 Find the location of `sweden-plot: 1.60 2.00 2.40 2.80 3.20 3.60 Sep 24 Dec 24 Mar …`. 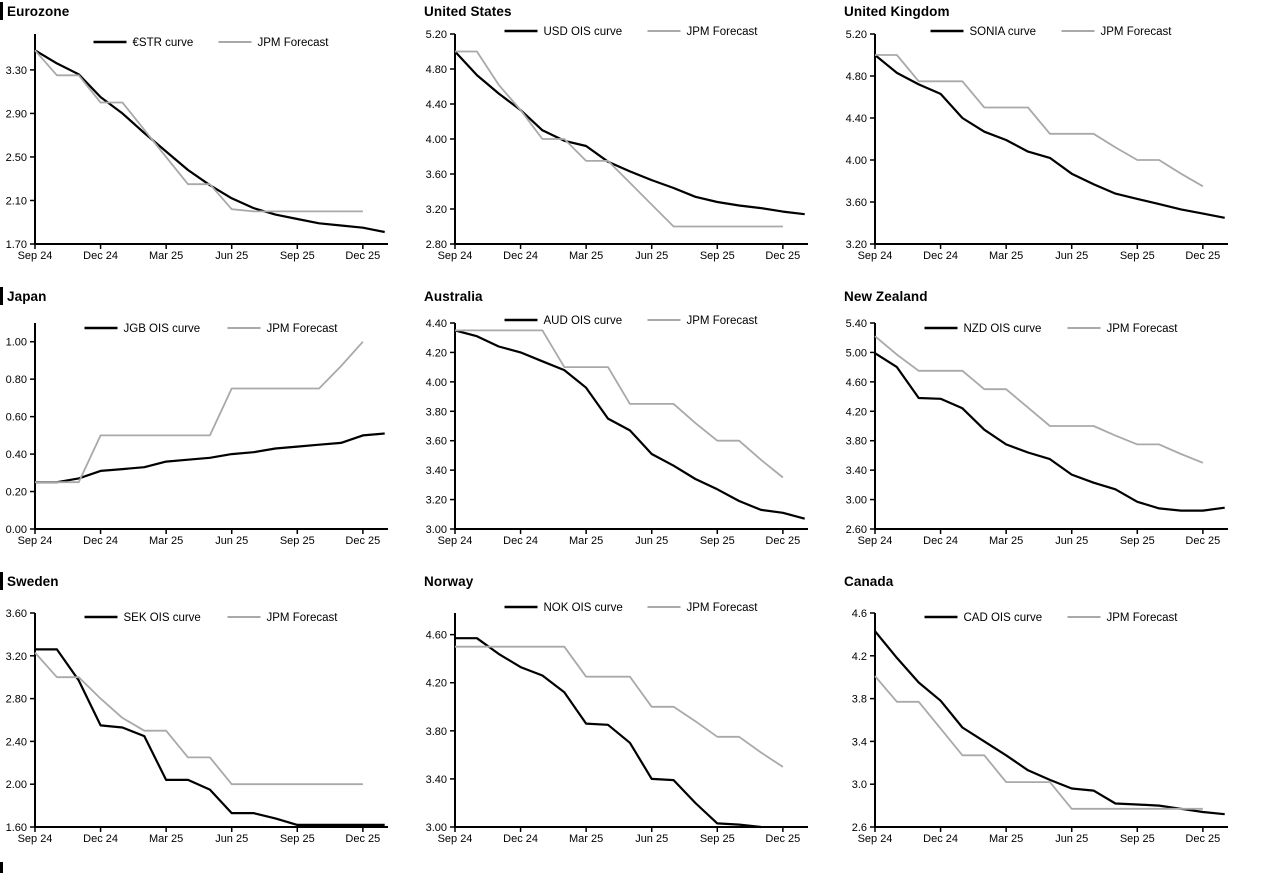

sweden-plot: 1.60 2.00 2.40 2.80 3.20 3.60 Sep 24 Dec 24 Mar … is located at coordinates (197, 726).